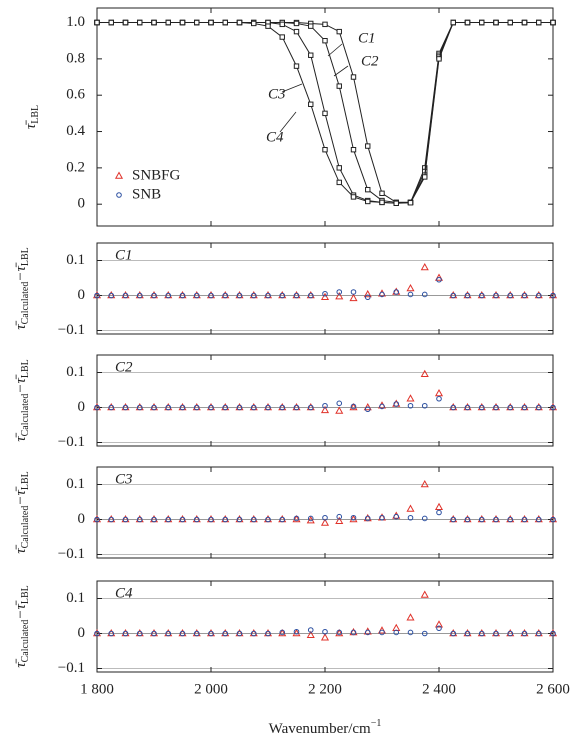 This screenshot has width=577, height=745. I want to click on y-axis-label: τ̄Calculated−τ̄LBL, so click(22, 400).